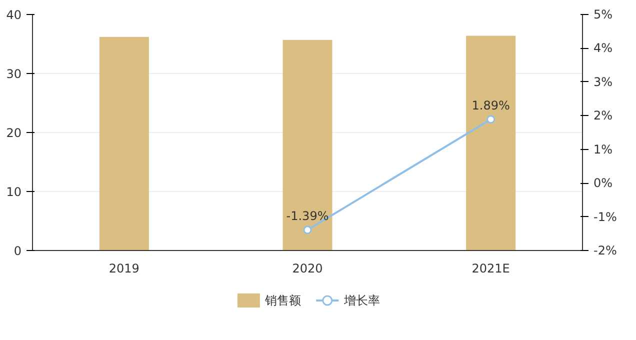 The width and height of the screenshot is (636, 340). What do you see at coordinates (14, 74) in the screenshot?
I see `y-tick-label: 30` at bounding box center [14, 74].